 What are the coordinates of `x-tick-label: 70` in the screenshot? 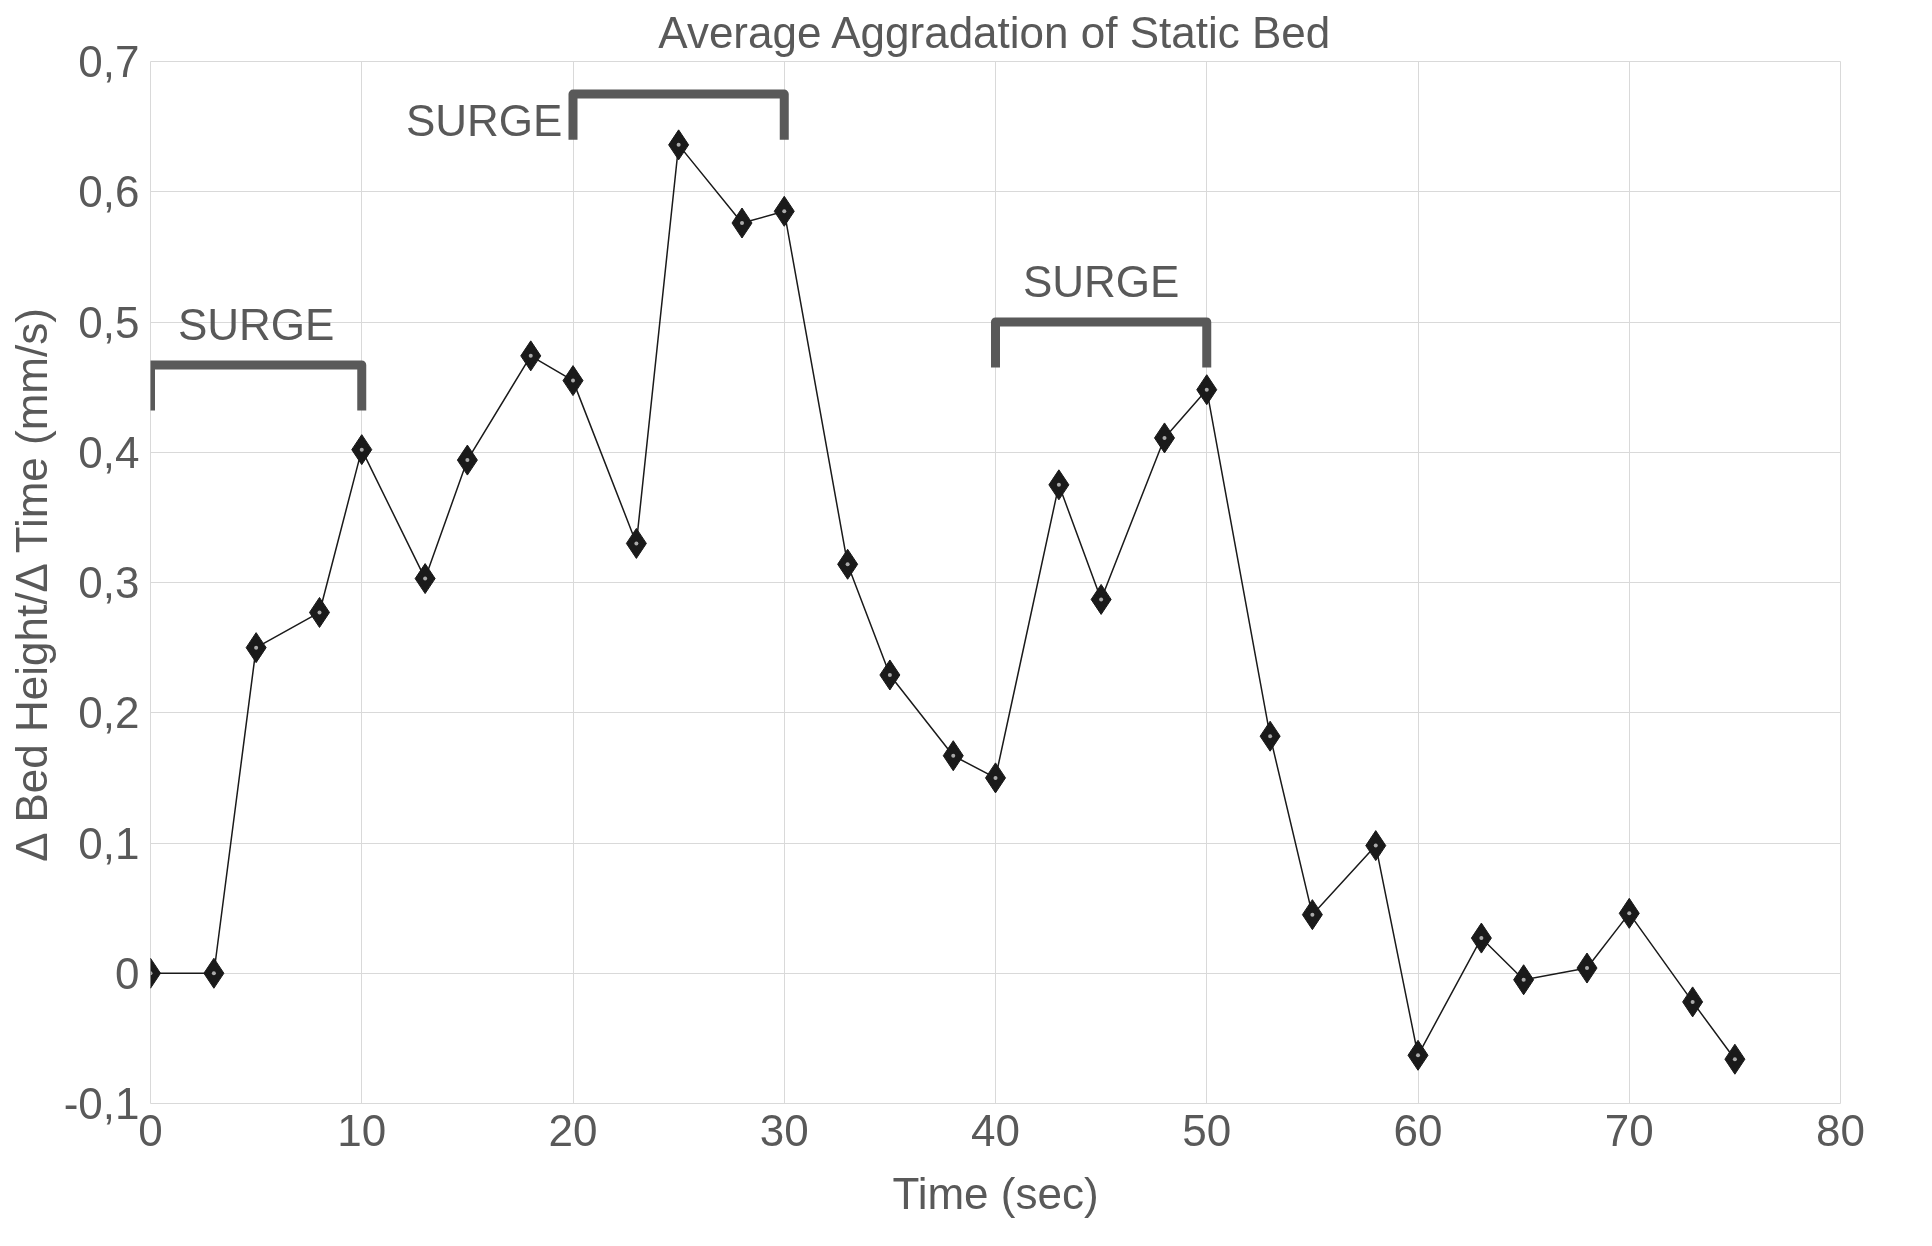 It's located at (1629, 1130).